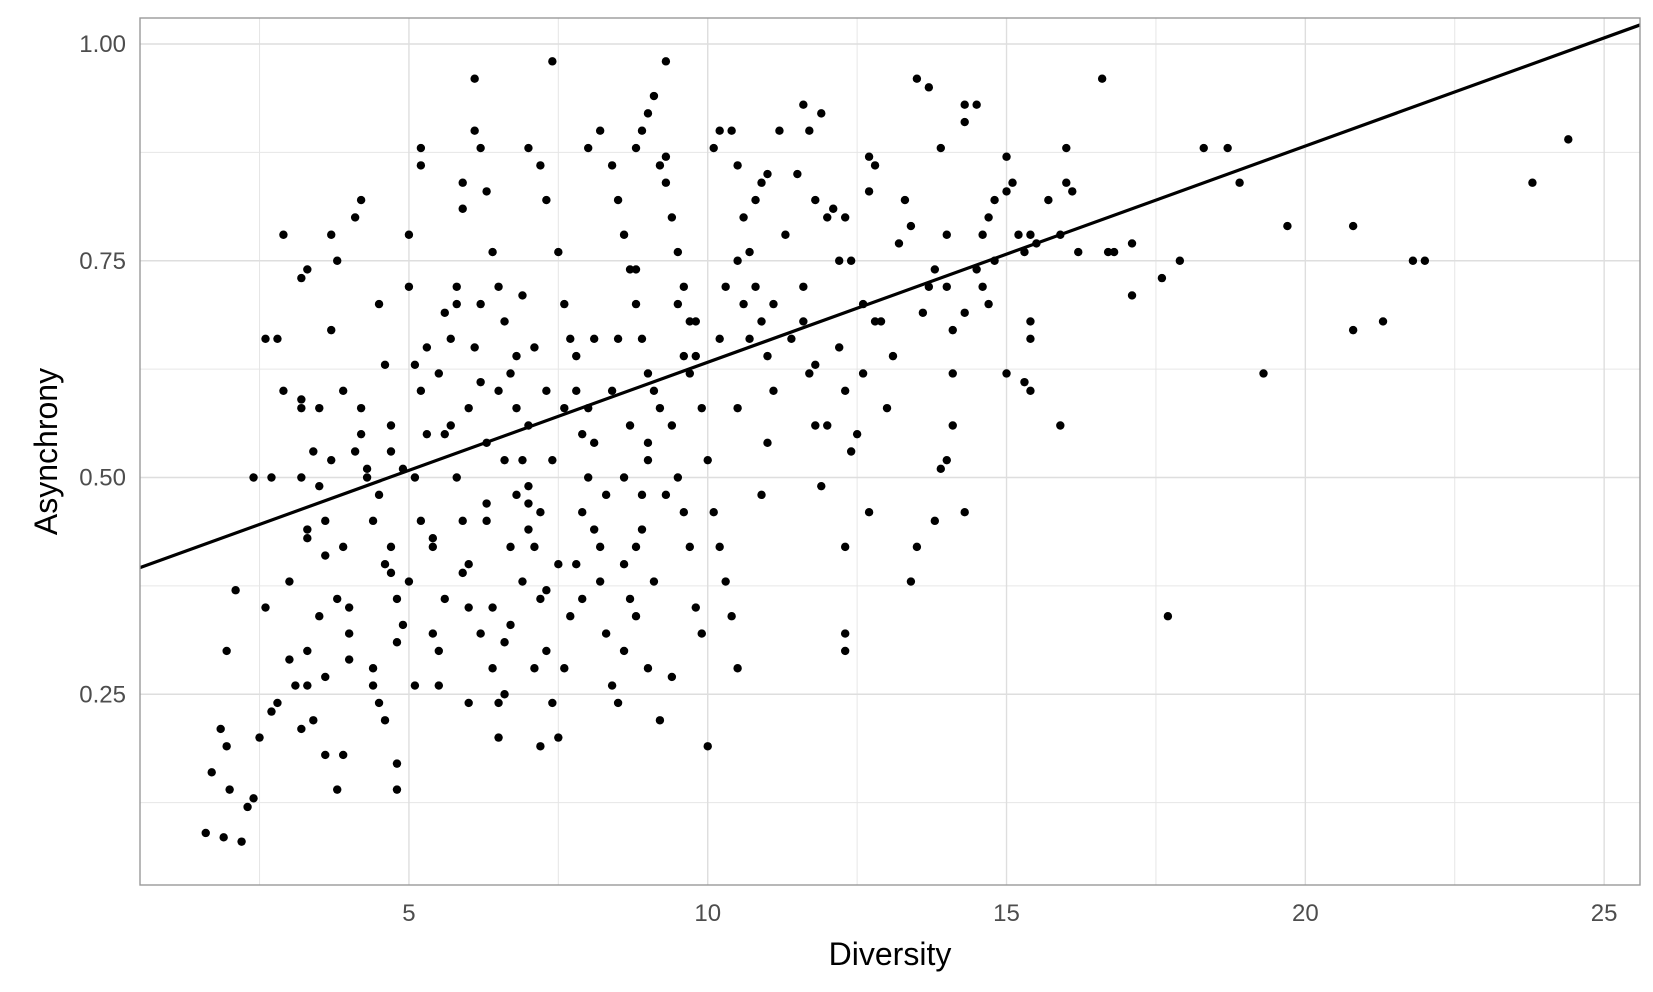 Image resolution: width=1653 pixels, height=992 pixels. Describe the element at coordinates (1604, 913) in the screenshot. I see `x-tick-label: 25` at that location.